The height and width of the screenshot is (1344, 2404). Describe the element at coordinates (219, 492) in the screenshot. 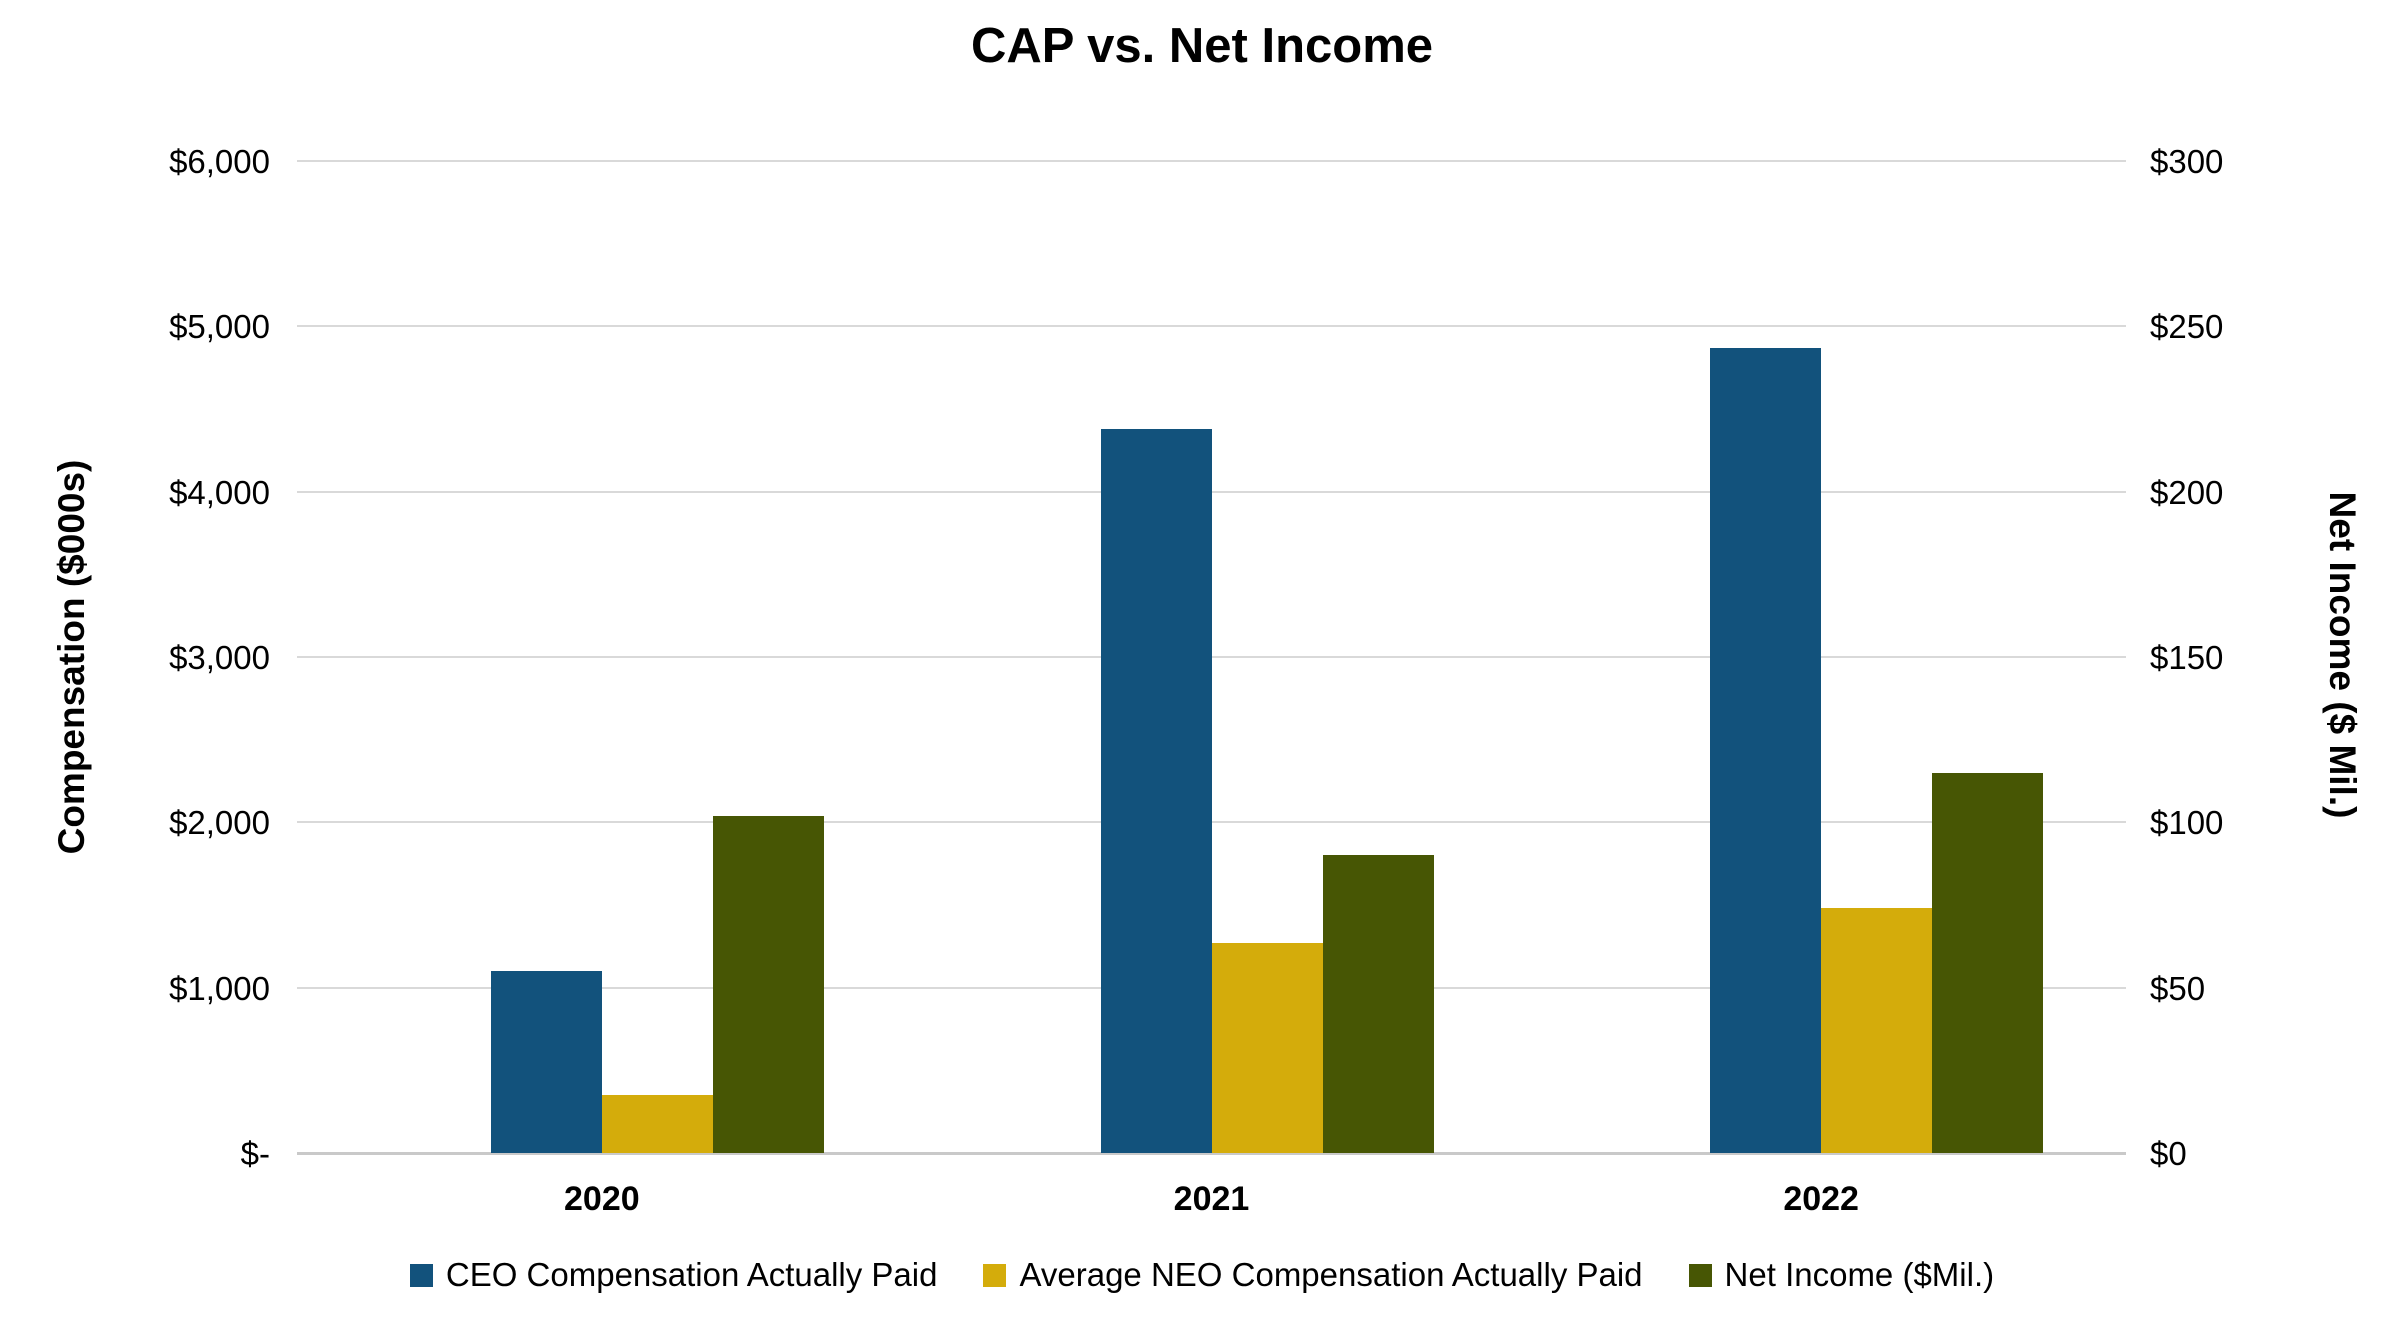

I see `left-axis-tick: $4,000` at that location.